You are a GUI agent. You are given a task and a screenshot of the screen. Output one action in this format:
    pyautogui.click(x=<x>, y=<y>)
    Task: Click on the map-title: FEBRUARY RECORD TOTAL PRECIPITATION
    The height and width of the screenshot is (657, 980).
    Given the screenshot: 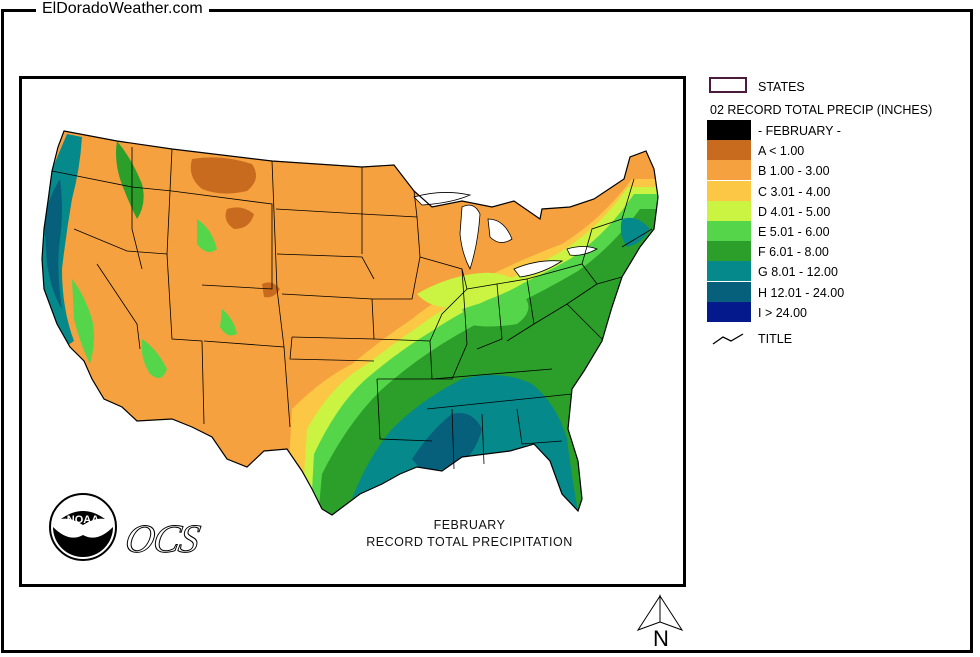 What is the action you would take?
    pyautogui.click(x=469, y=534)
    